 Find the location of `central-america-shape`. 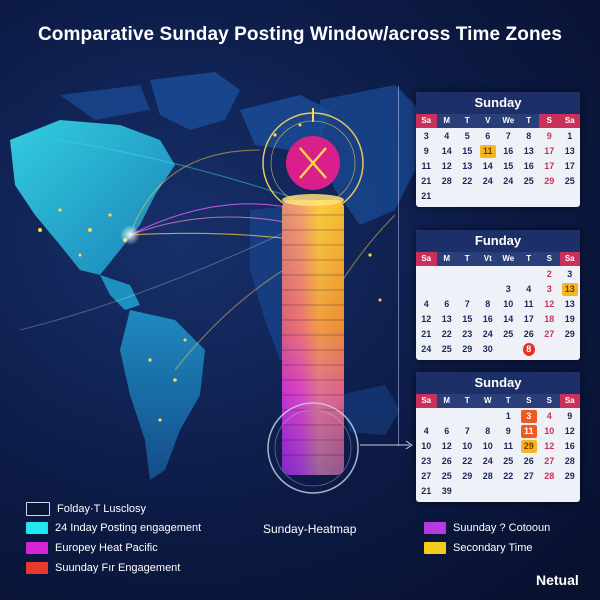

central-america-shape is located at coordinates (120, 292).